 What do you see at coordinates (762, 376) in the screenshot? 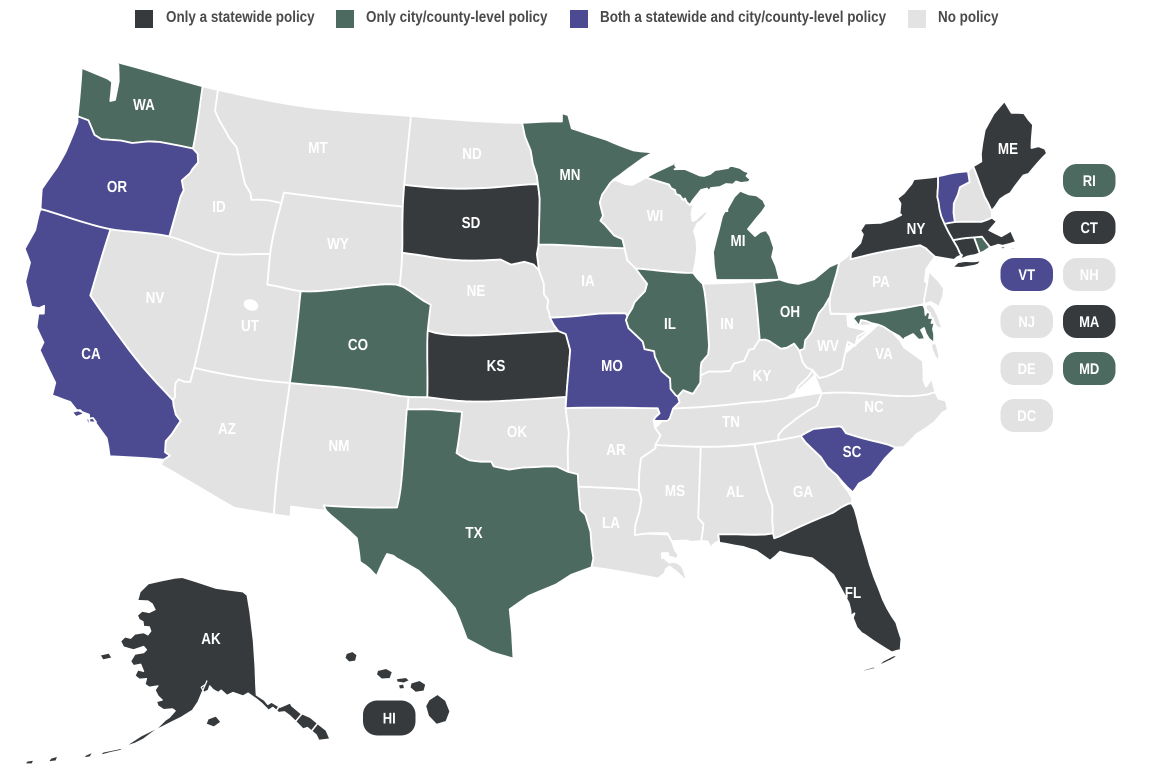
I see `svg-text: KY` at bounding box center [762, 376].